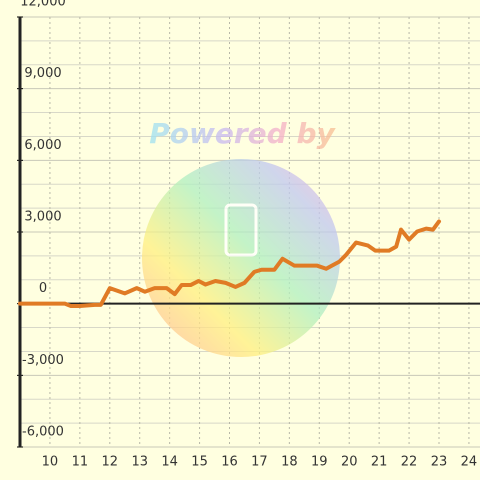 The width and height of the screenshot is (480, 480). Describe the element at coordinates (43, 432) in the screenshot. I see `y-tick-label: -6,000` at that location.